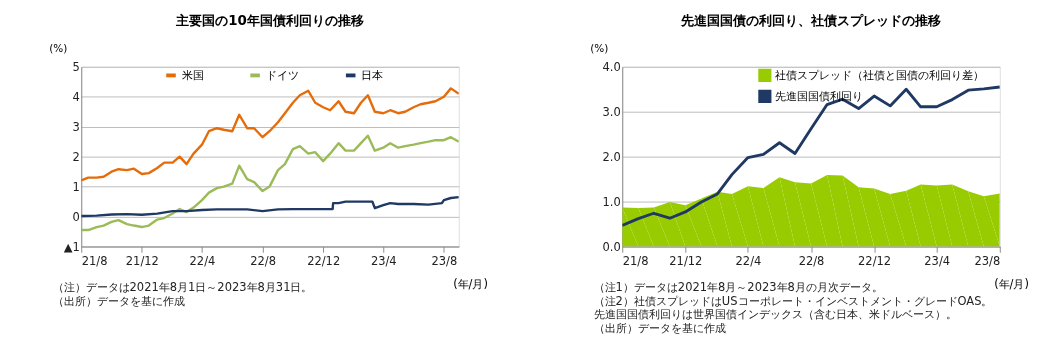 Image resolution: width=1039 pixels, height=345 pixels. I want to click on text: （注1）データは2021年8月～2023年8月の月次データ。, so click(738, 287).